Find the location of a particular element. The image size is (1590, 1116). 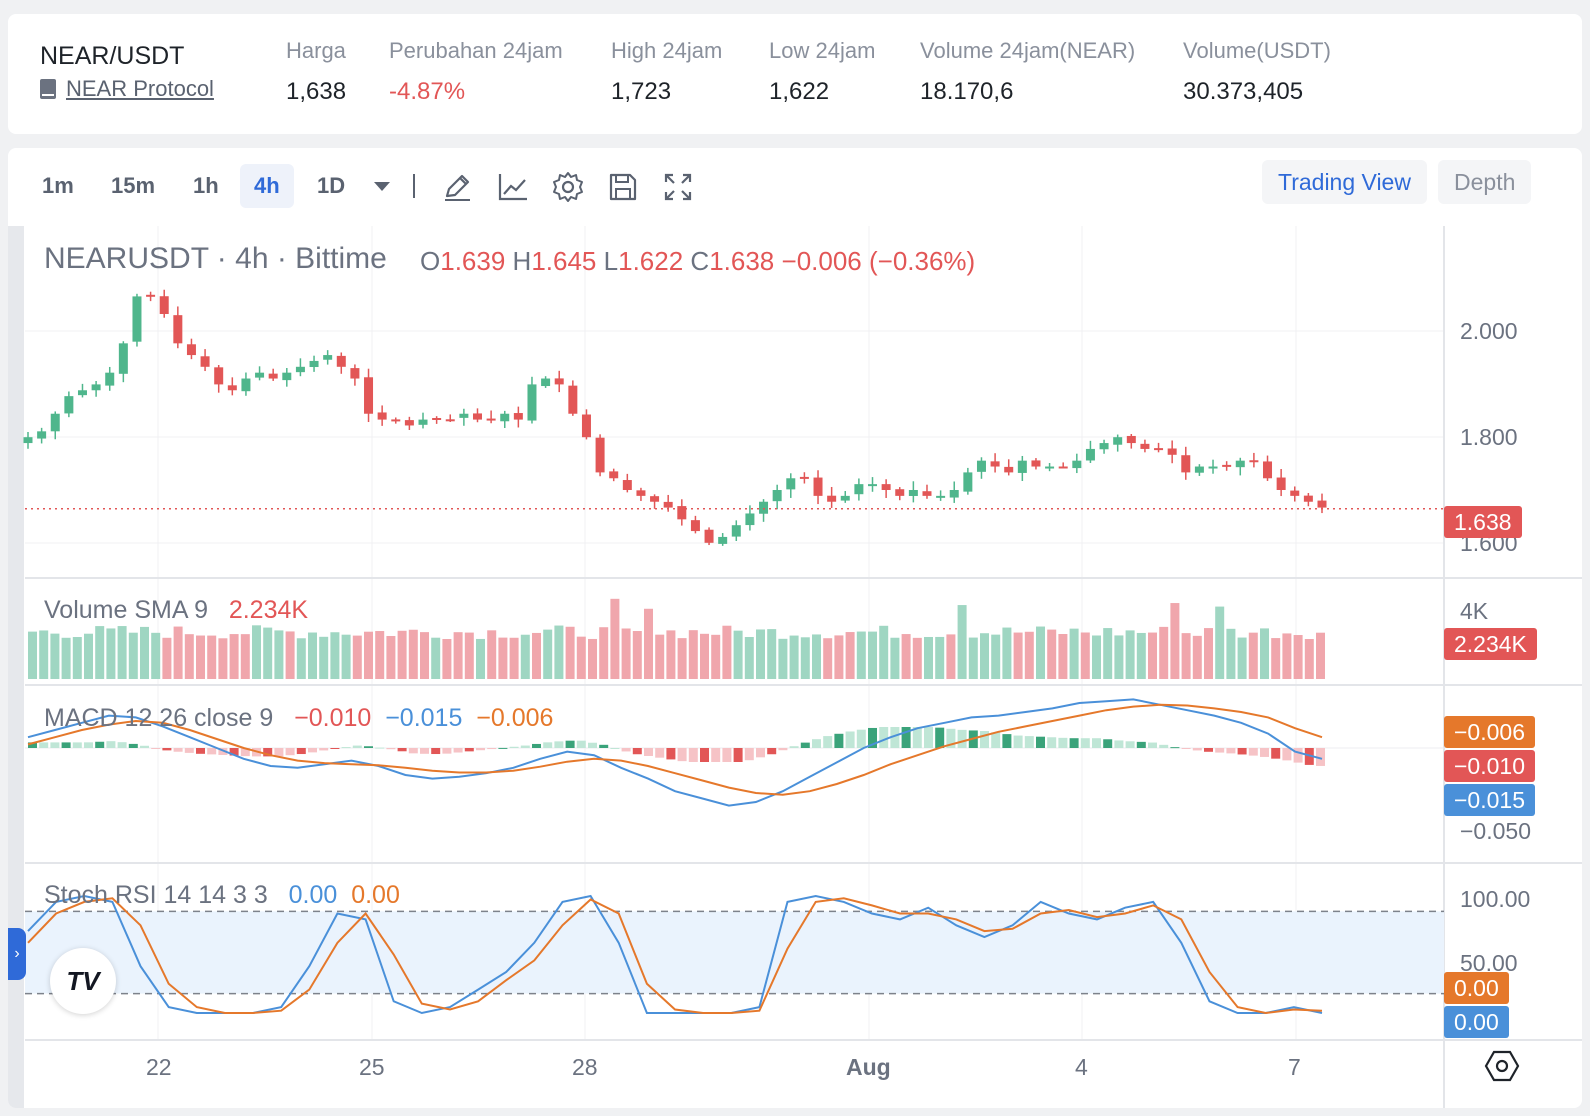

volume-legend: Volume SMA 9 2.234K is located at coordinates (176, 610).